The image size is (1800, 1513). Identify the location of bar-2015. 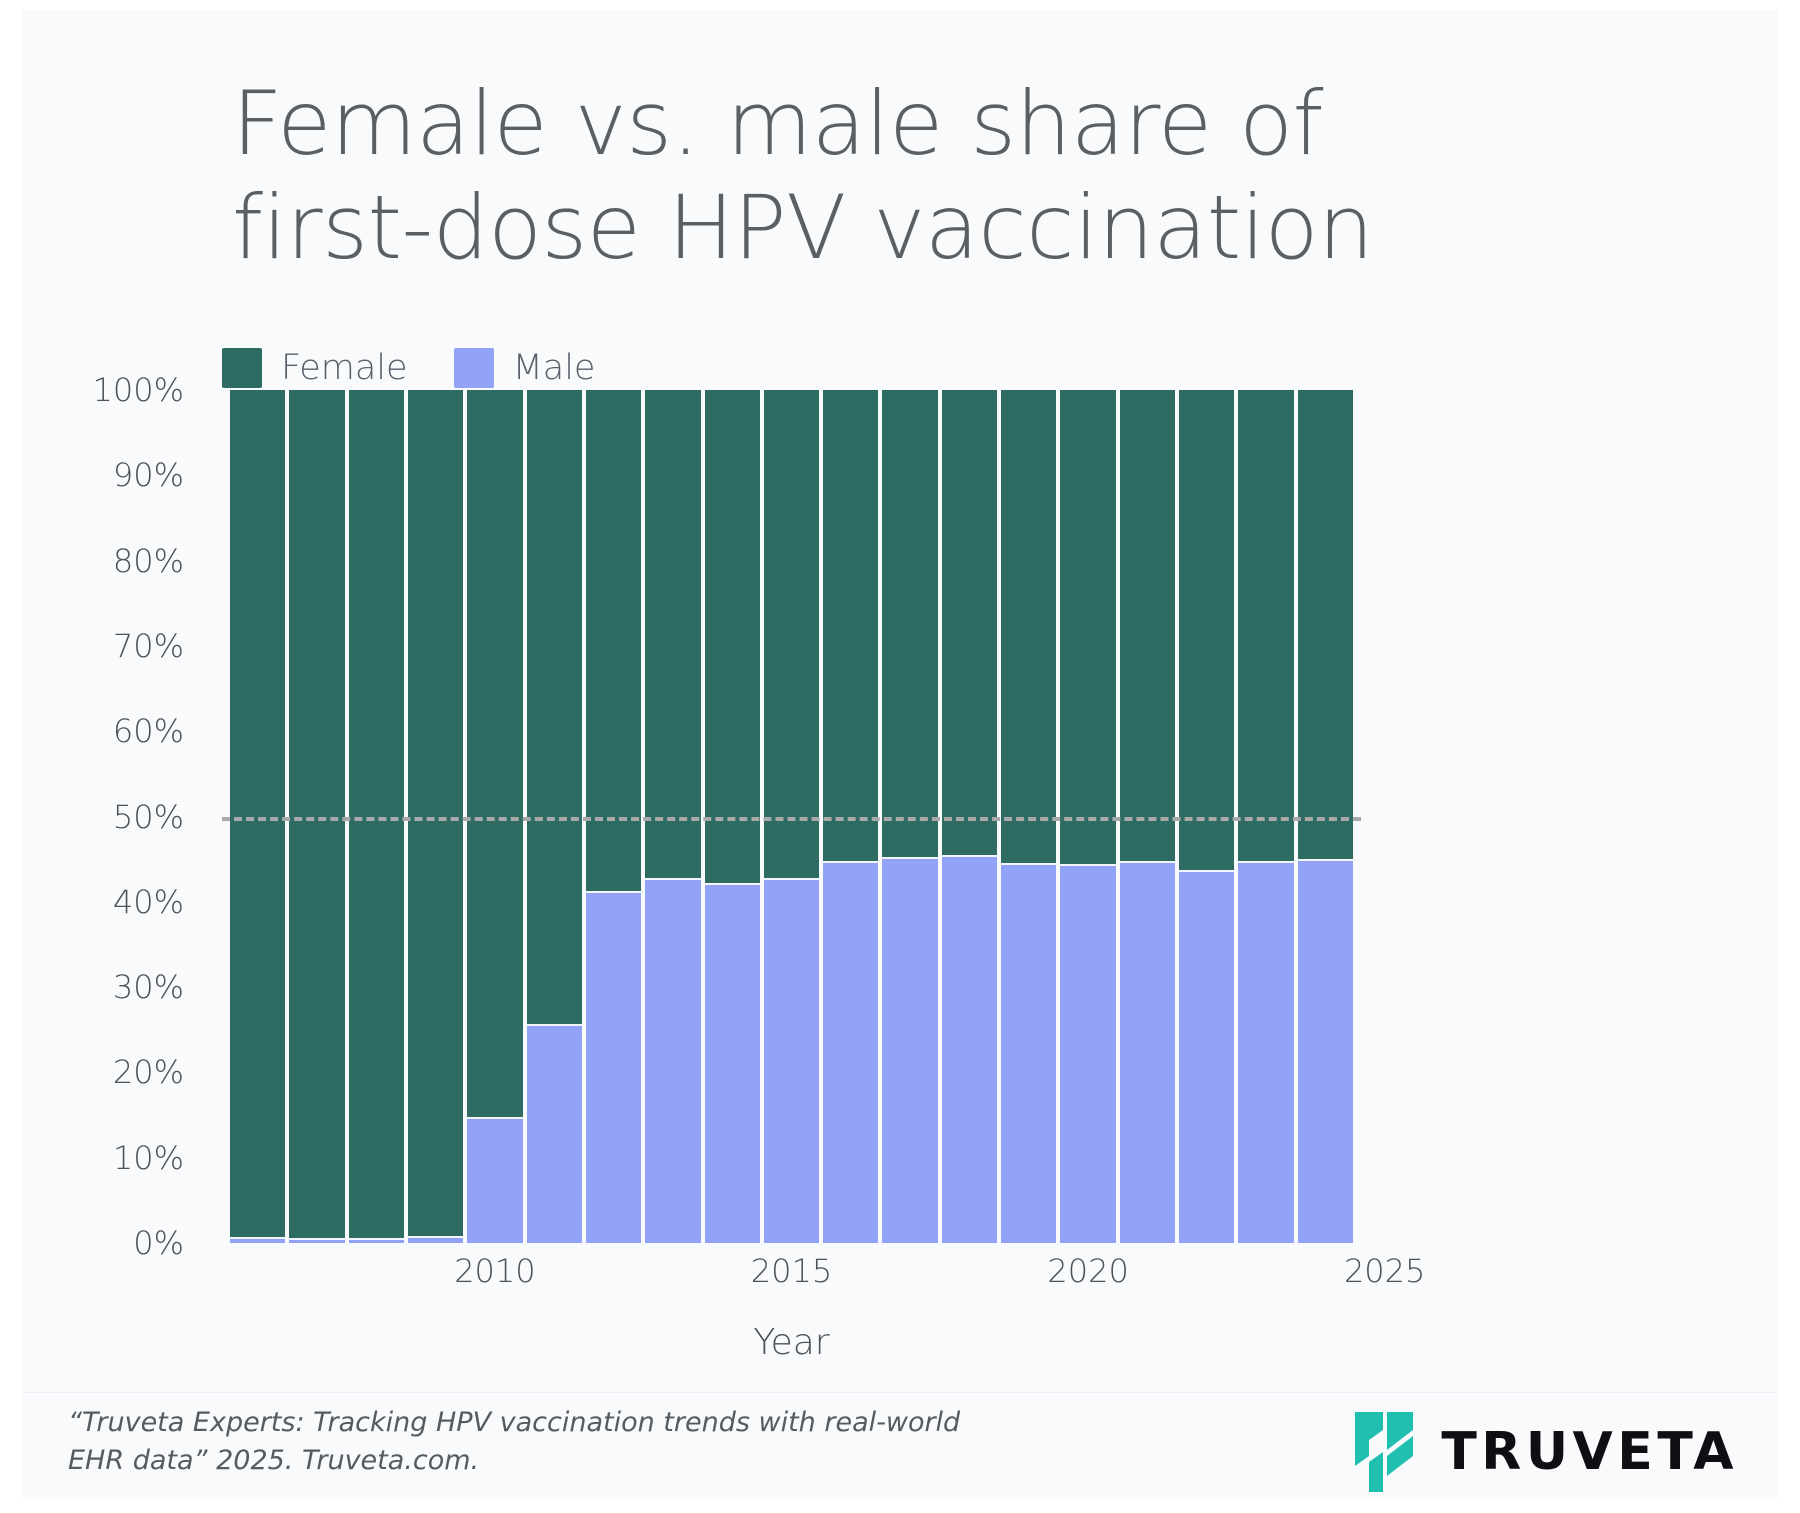
(791, 816).